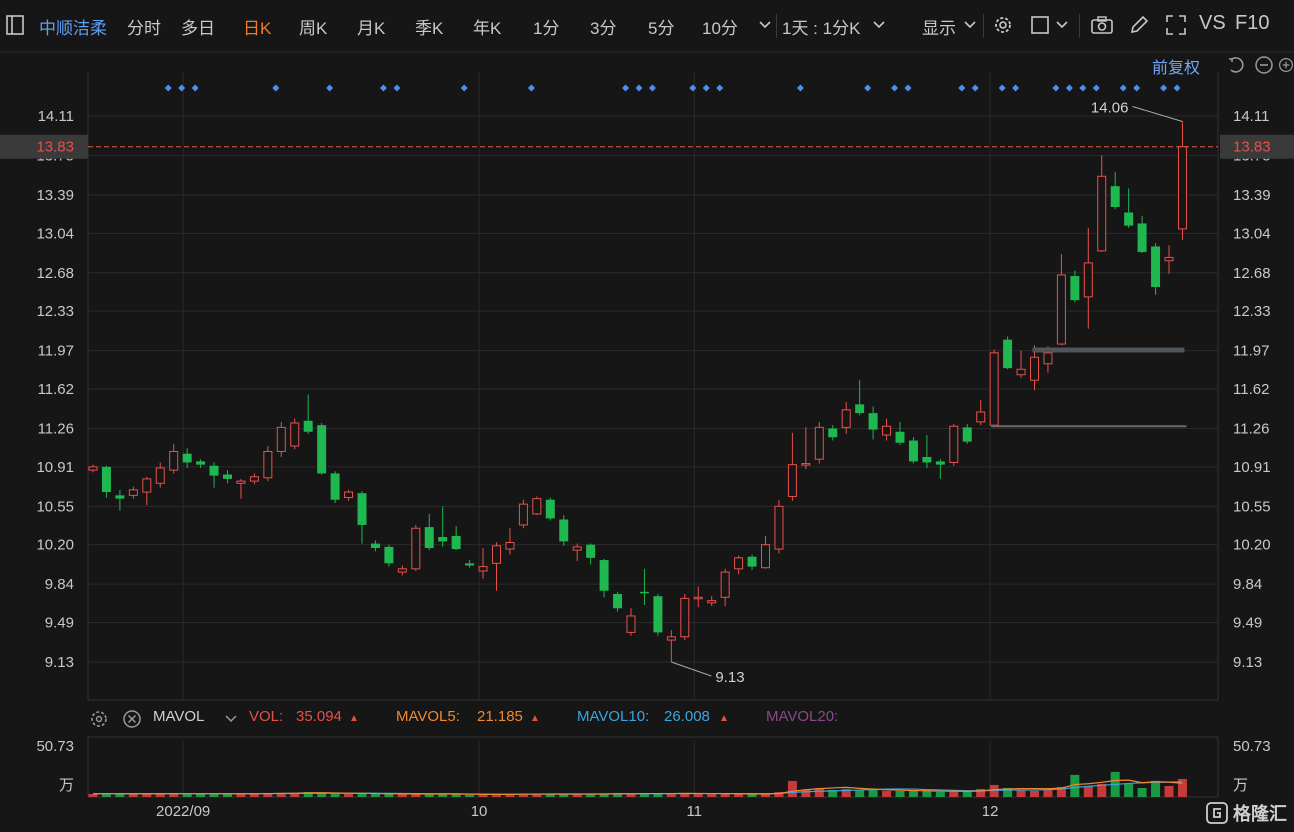  I want to click on volume-settings-gear-icon, so click(99, 719).